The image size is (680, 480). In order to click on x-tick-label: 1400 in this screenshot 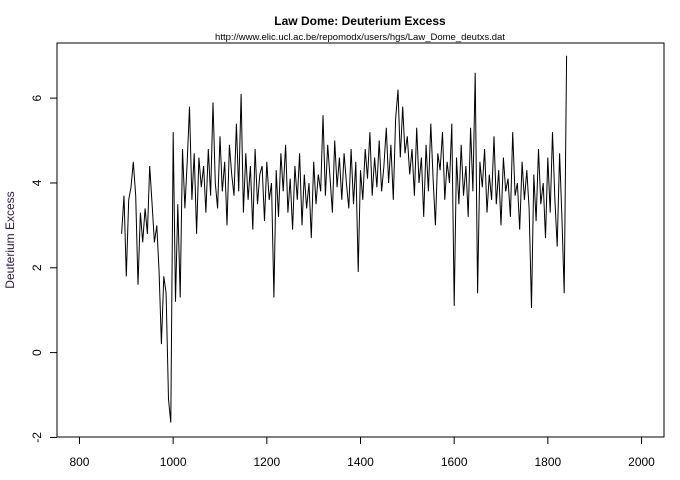, I will do `click(360, 462)`.